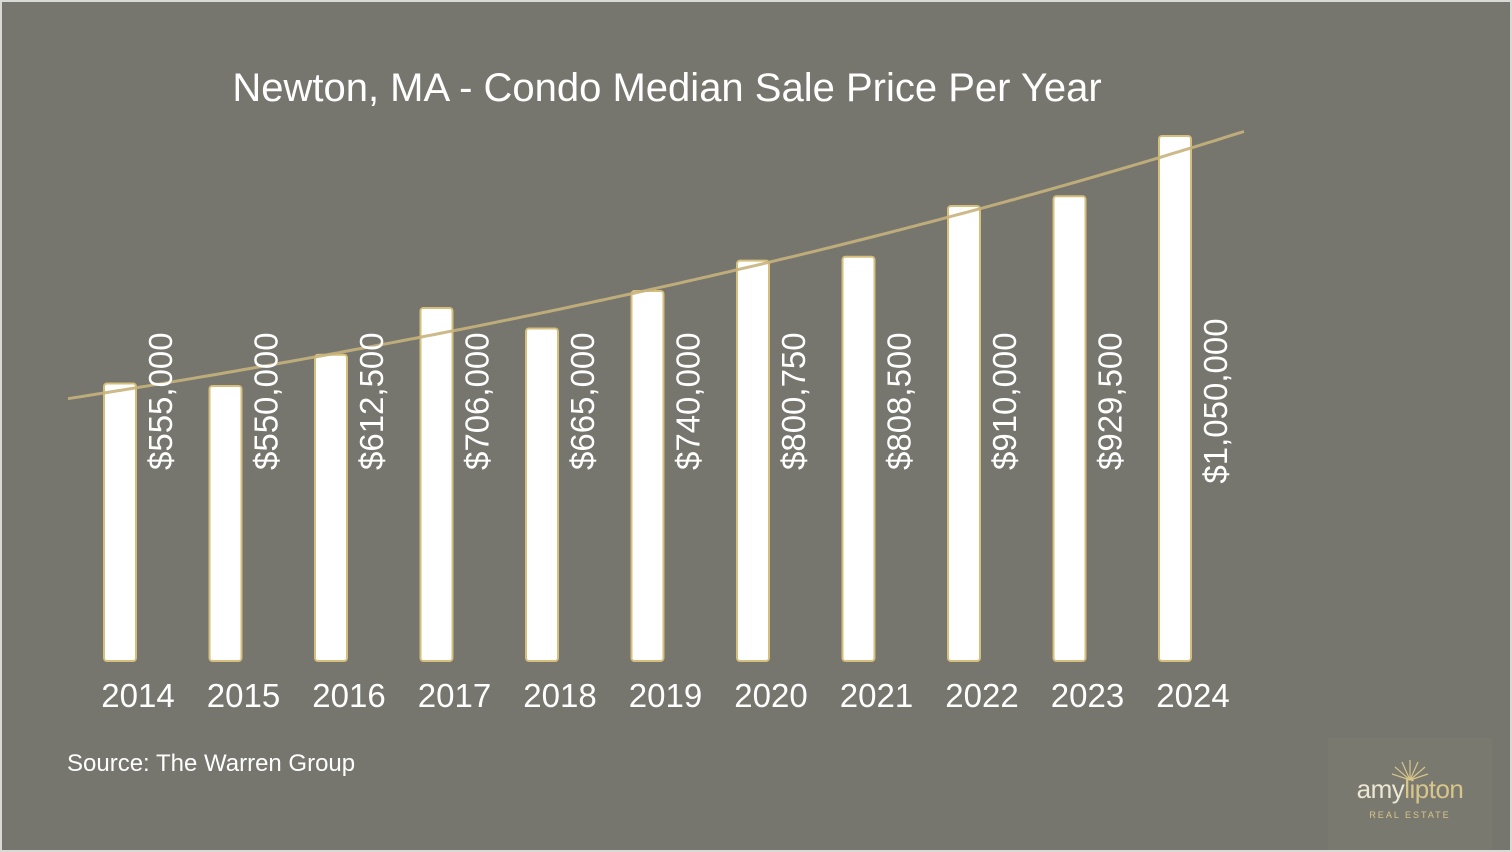 The image size is (1512, 852). What do you see at coordinates (981, 695) in the screenshot?
I see `tick-label-2022: 2022` at bounding box center [981, 695].